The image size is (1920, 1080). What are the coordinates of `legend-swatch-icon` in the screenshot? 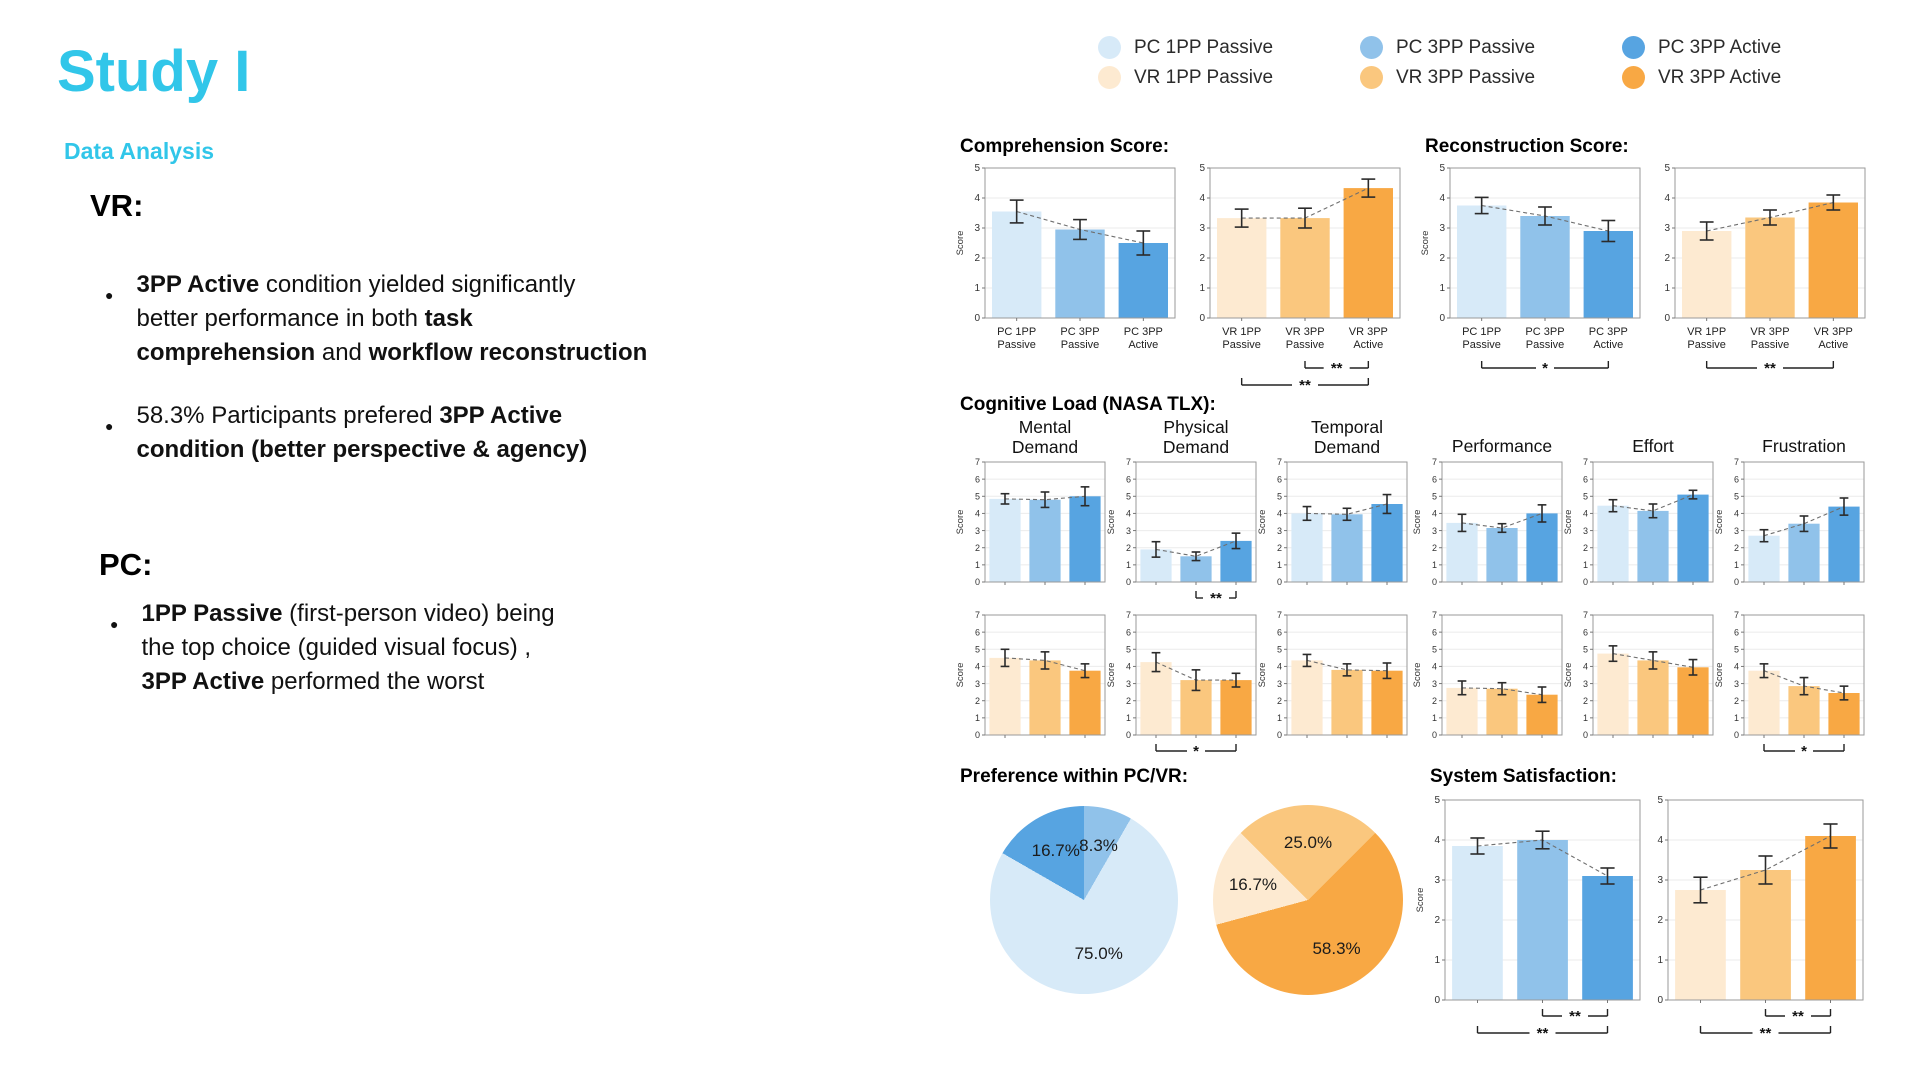 It's located at (1371, 47).